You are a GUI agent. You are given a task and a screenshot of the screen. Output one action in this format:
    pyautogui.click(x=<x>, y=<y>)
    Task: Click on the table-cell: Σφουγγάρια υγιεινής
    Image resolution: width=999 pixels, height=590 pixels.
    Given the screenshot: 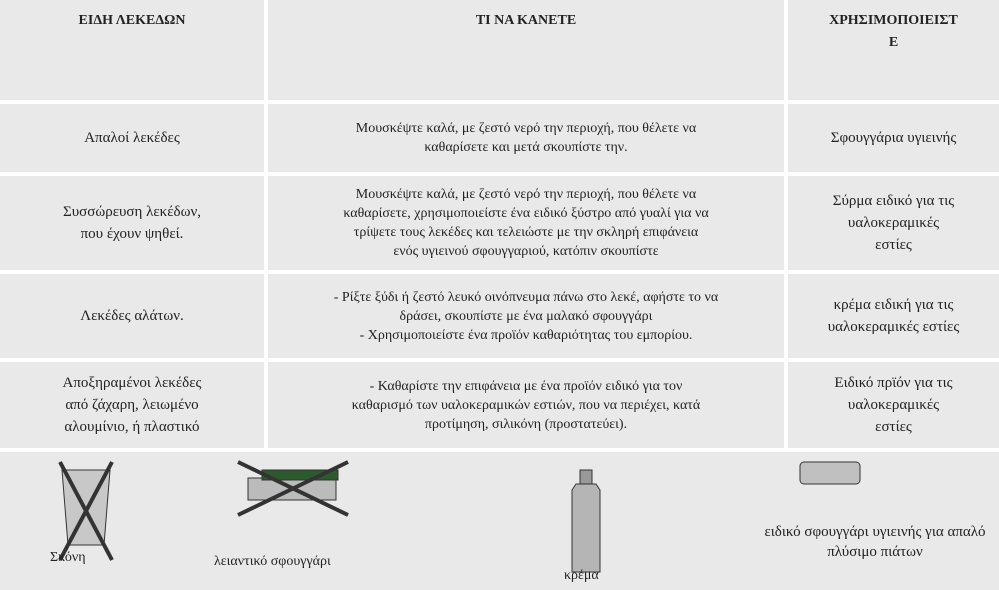 What is the action you would take?
    pyautogui.click(x=893, y=138)
    